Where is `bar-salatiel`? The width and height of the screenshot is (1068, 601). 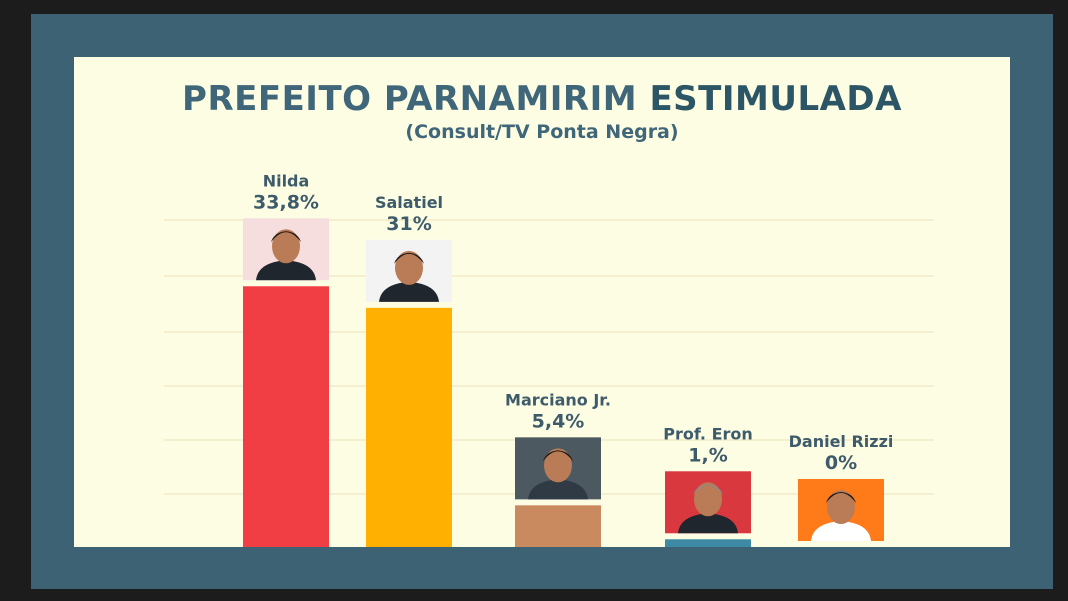 bar-salatiel is located at coordinates (409, 427).